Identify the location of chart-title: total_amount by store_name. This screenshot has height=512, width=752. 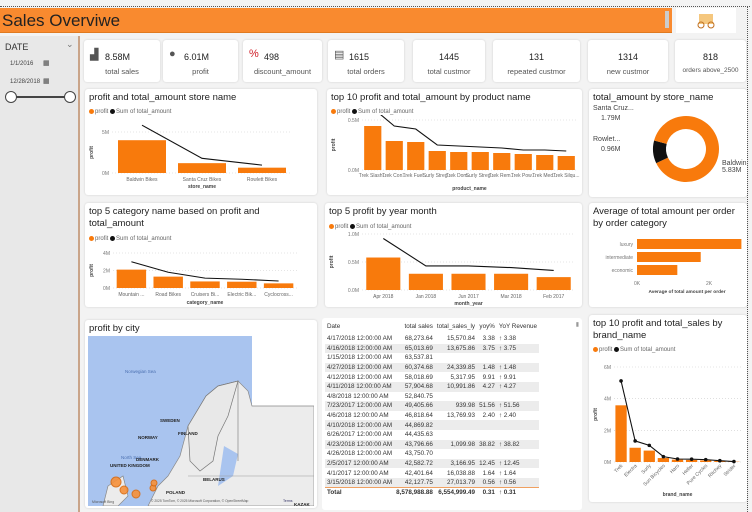
(653, 97).